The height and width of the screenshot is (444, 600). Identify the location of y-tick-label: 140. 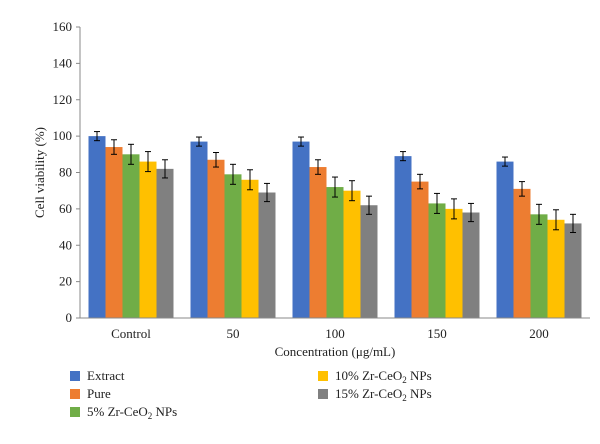
(63, 62).